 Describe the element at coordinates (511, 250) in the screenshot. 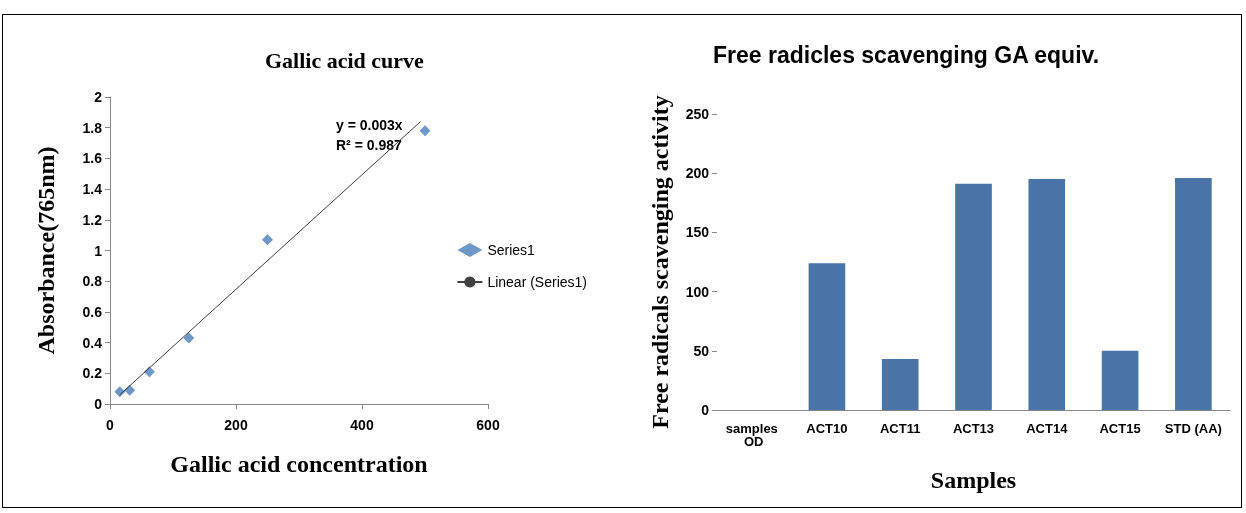

I see `legend-label: Series1` at that location.